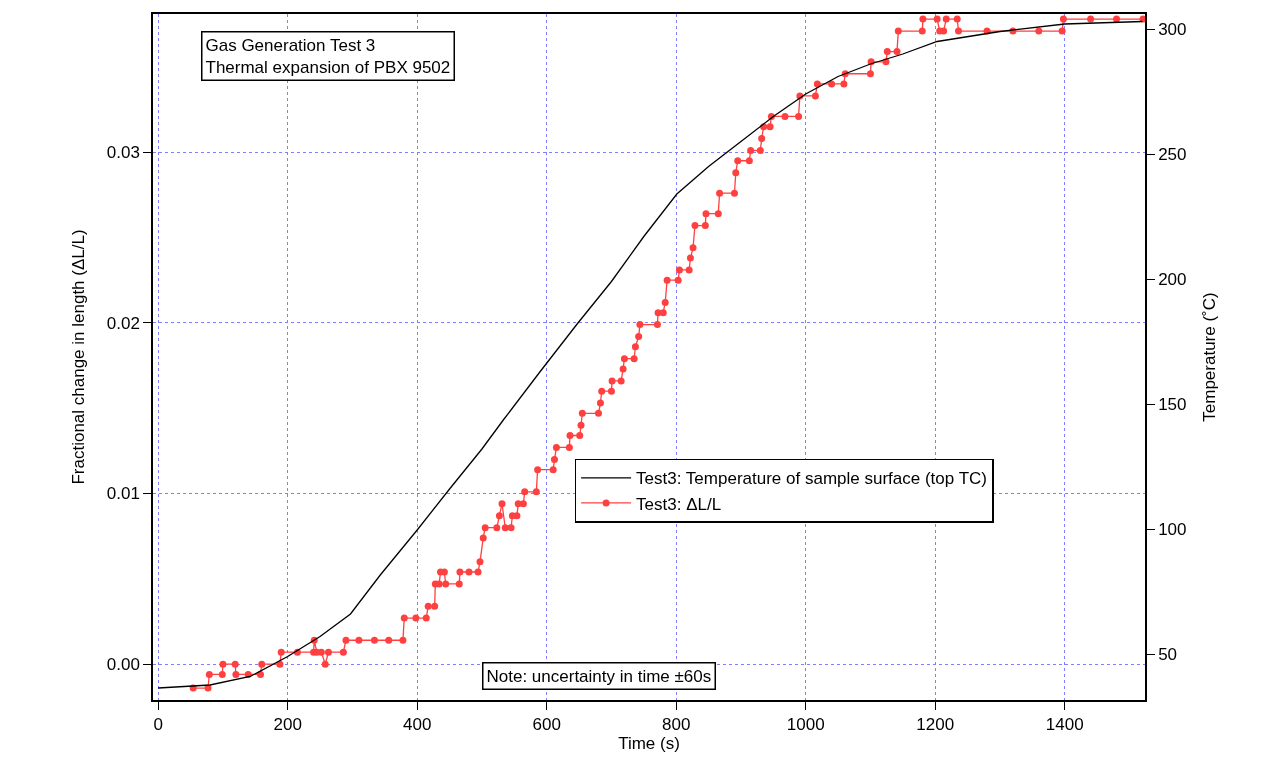  Describe the element at coordinates (1172, 29) in the screenshot. I see `y2-tick-label: 300` at that location.